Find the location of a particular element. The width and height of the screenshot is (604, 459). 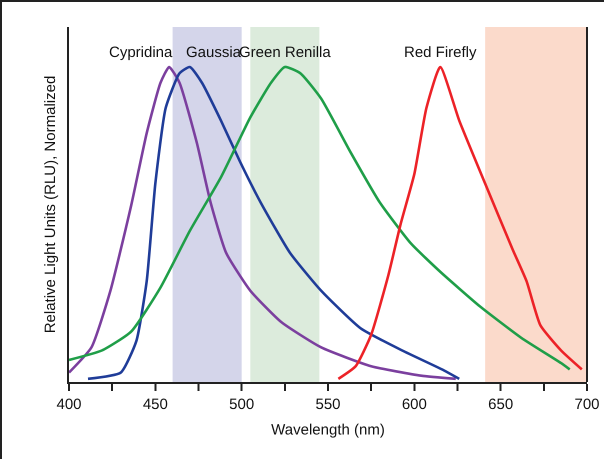

x-tick-label: 700 is located at coordinates (587, 404).